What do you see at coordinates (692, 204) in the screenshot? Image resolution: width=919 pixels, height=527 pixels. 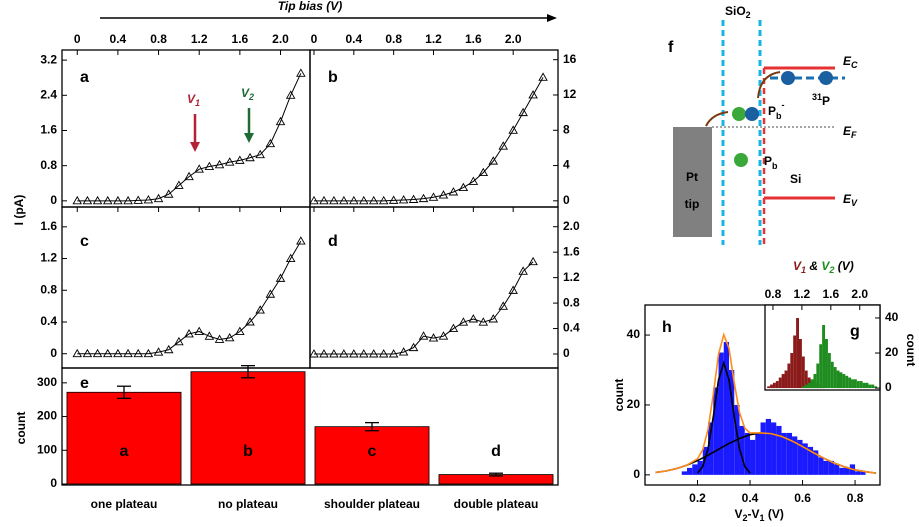 I see `tip-label: tip` at bounding box center [692, 204].